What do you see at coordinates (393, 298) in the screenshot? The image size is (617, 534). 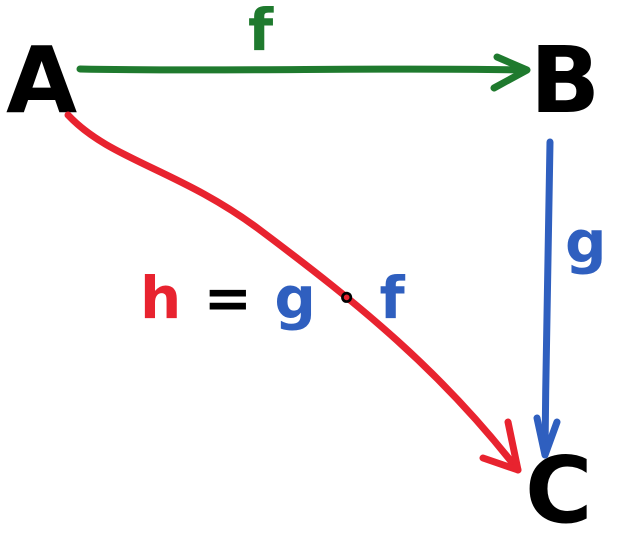 I see `composition-f: f` at bounding box center [393, 298].